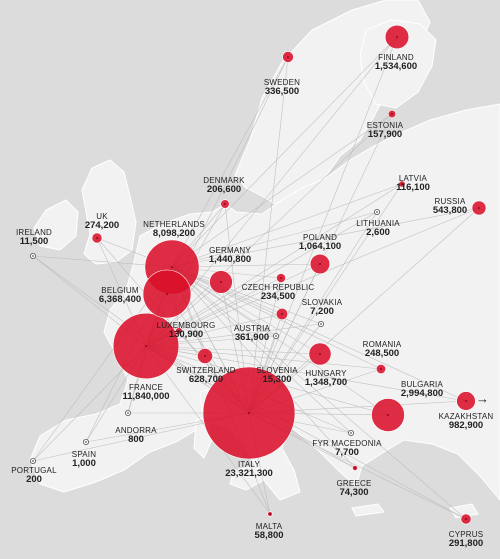 This screenshot has width=500, height=559. Describe the element at coordinates (354, 493) in the screenshot. I see `country-value: 74,300` at that location.